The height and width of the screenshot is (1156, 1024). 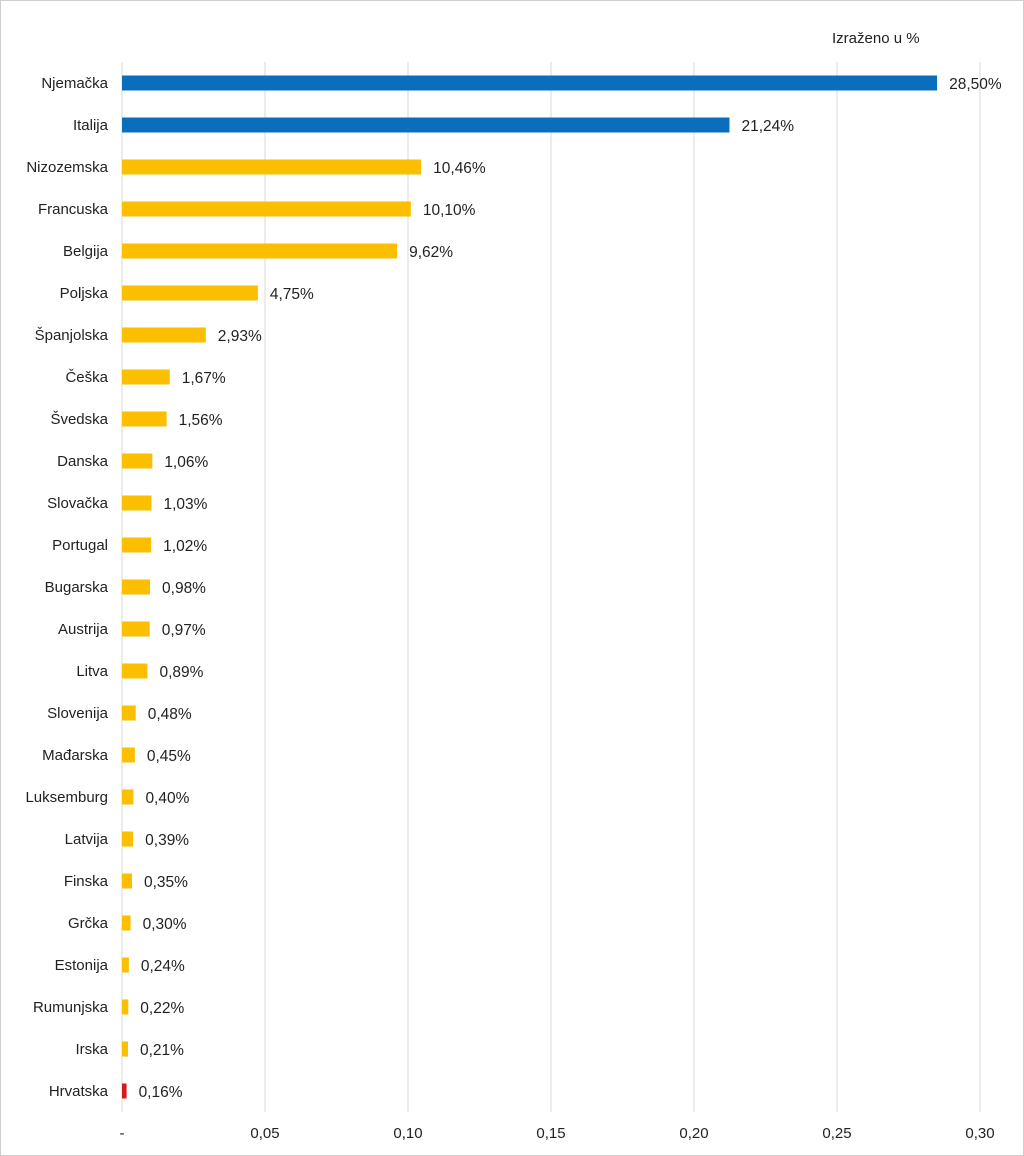 I want to click on category-label: Poljska, so click(x=84, y=293).